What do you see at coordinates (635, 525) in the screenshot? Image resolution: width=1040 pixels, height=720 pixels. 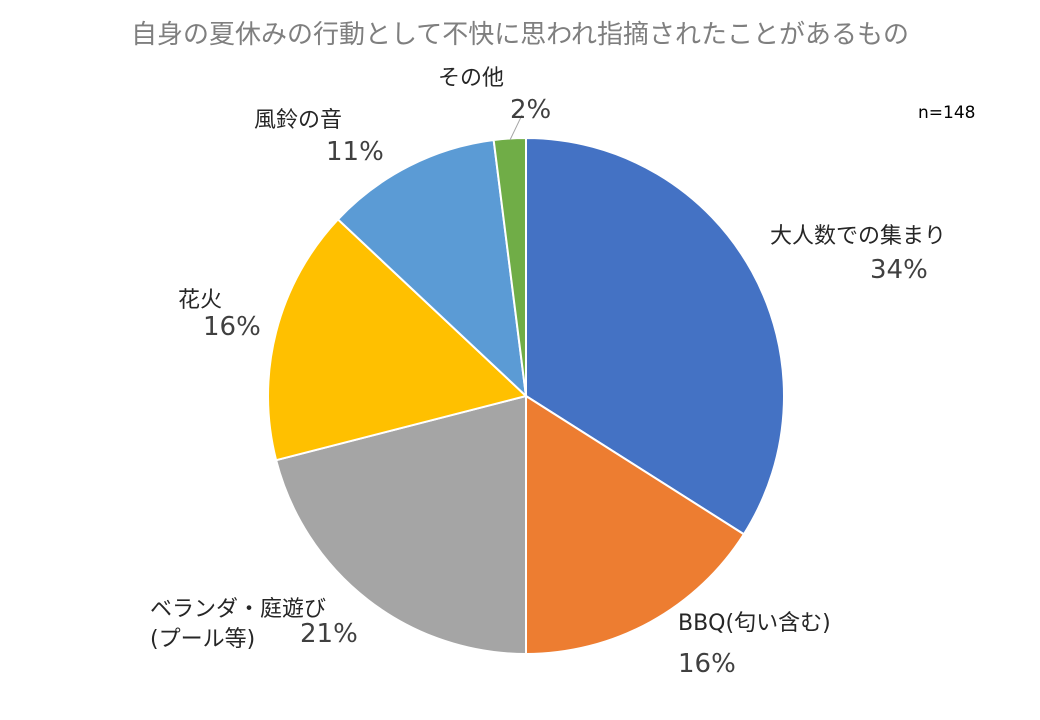 I see `pie-slice-bbq` at bounding box center [635, 525].